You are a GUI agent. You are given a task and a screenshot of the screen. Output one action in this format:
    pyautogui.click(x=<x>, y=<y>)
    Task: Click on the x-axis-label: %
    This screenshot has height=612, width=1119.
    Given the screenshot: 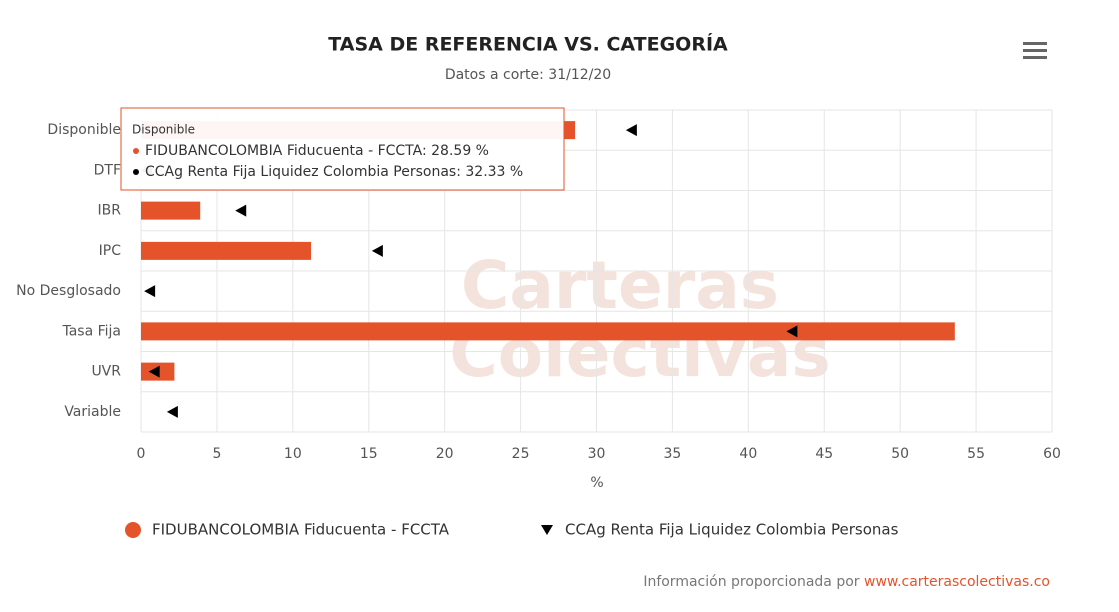 What is the action you would take?
    pyautogui.click(x=596, y=483)
    